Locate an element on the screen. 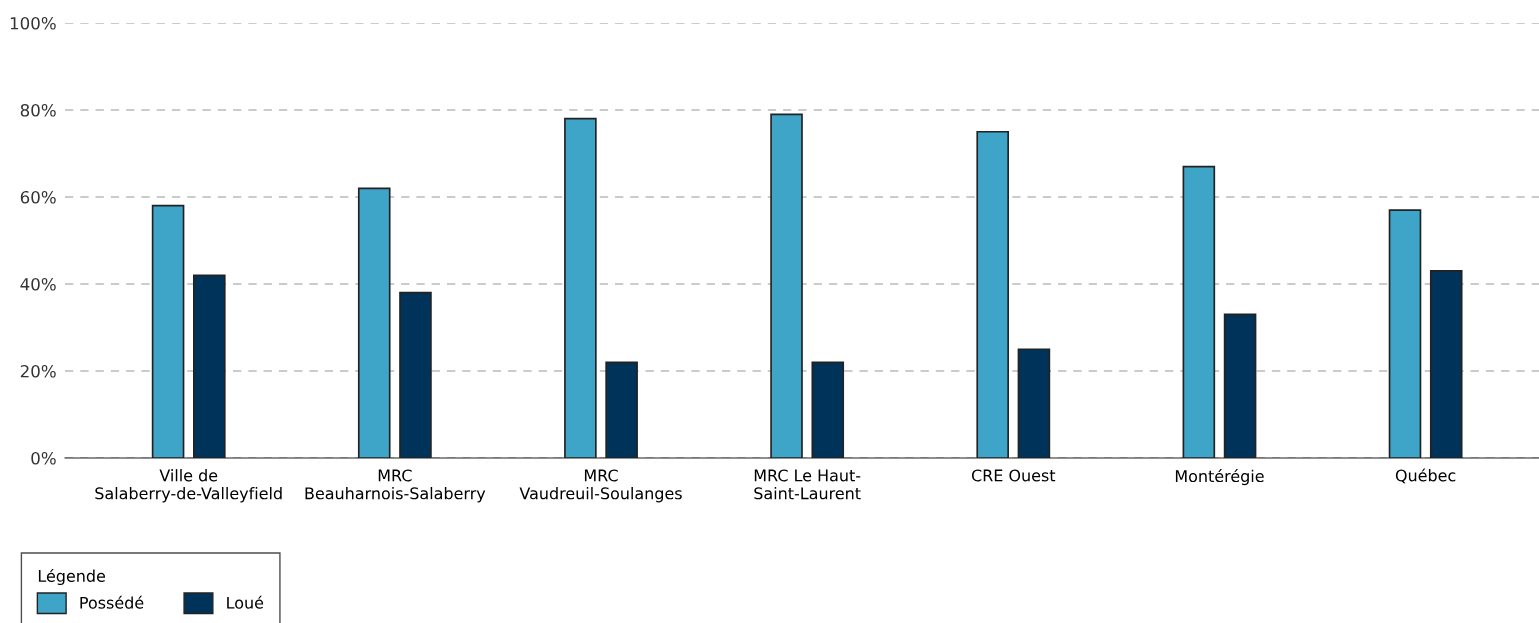 This screenshot has width=1539, height=623. legend-label: Possédé is located at coordinates (112, 602).